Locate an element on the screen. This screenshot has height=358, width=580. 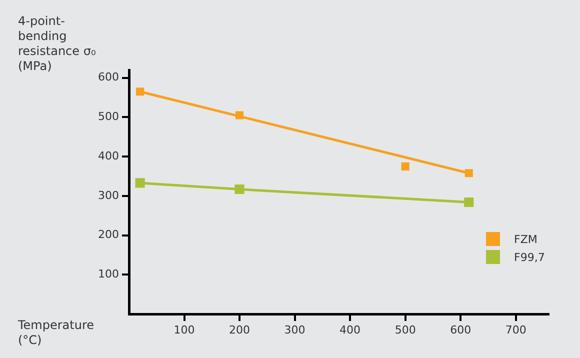
y-tick-label: 400 is located at coordinates (108, 155).